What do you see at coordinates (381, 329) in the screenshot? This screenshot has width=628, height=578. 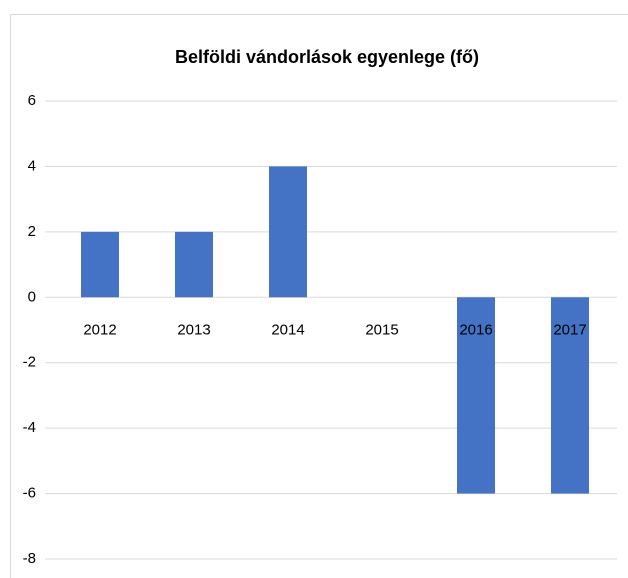 I see `x-tick-label: 2015` at bounding box center [381, 329].